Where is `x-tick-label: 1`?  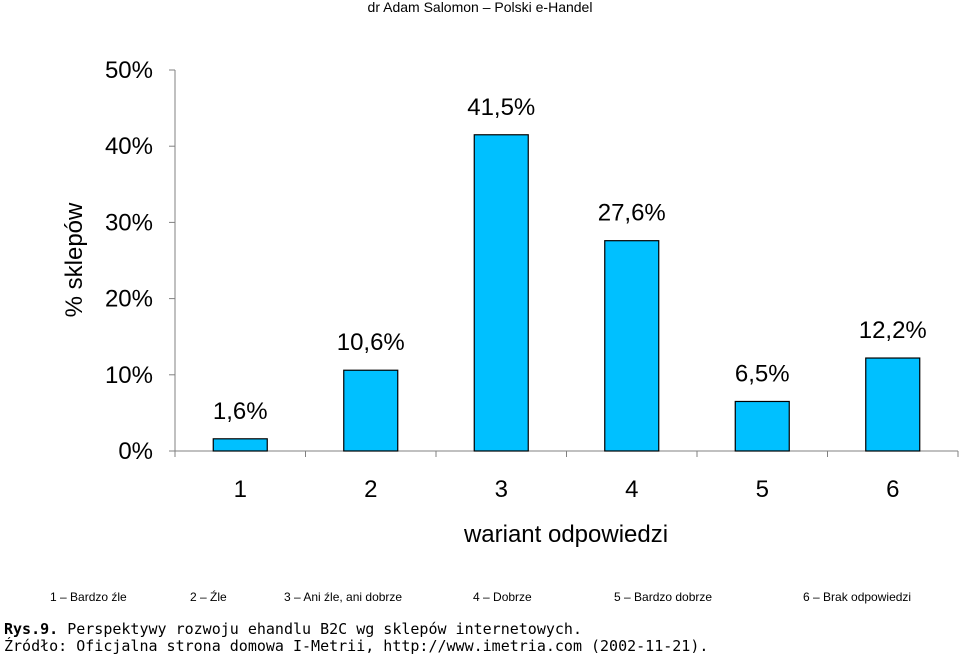 x-tick-label: 1 is located at coordinates (240, 489).